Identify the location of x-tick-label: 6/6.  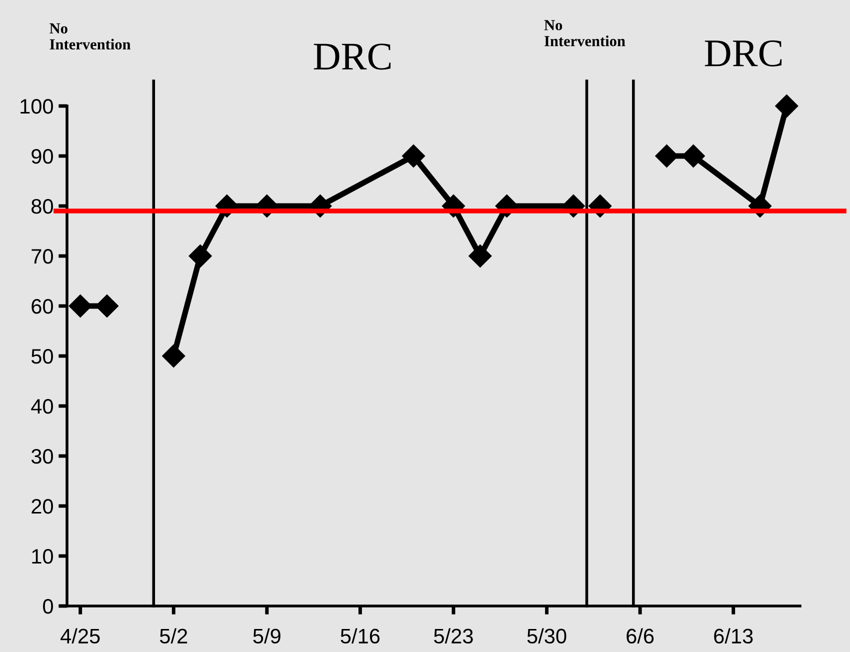
(640, 636).